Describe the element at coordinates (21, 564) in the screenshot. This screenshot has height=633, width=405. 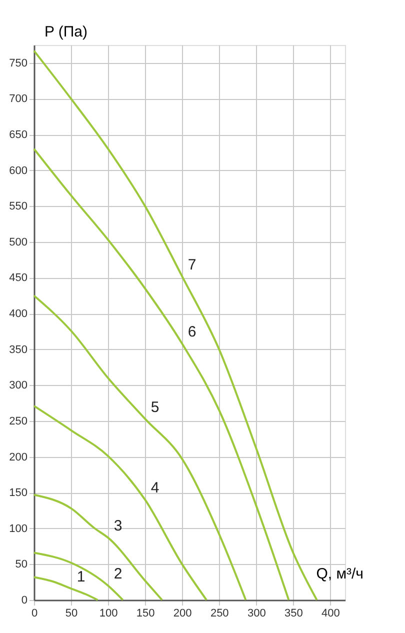
I see `y-tick-label: 50` at that location.